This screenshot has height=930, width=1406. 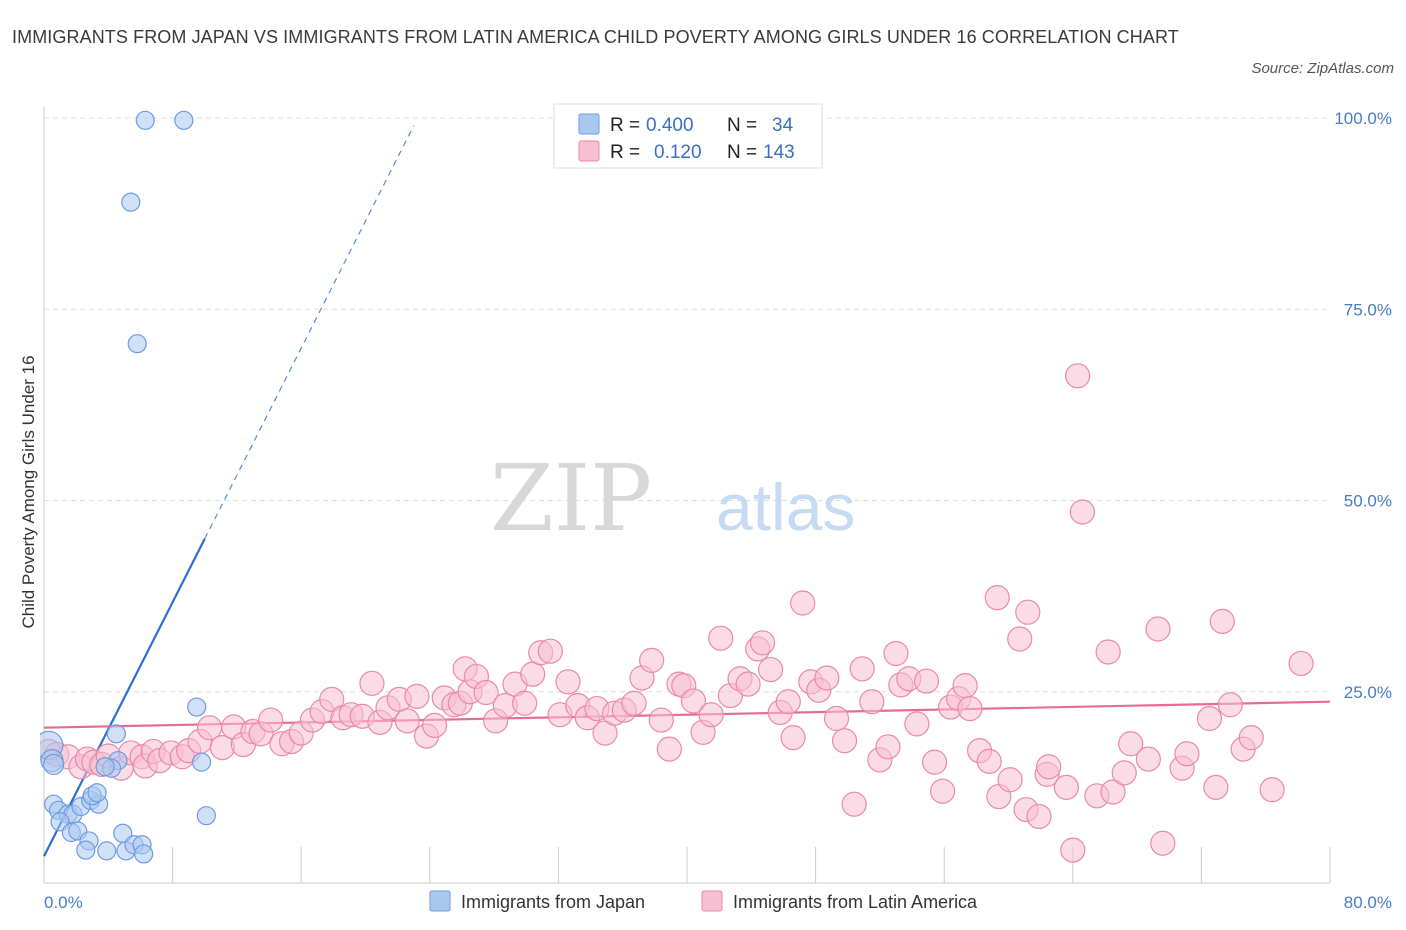 I want to click on legend-n-value-latin-america: 143, so click(x=779, y=152).